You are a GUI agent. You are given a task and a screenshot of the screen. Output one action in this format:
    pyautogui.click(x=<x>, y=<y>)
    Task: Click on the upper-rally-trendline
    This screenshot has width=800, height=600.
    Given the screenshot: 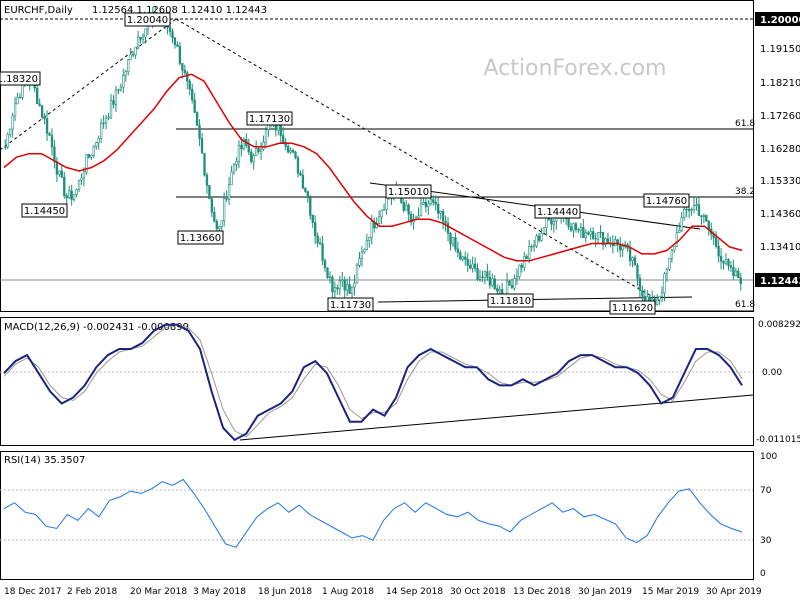 What is the action you would take?
    pyautogui.click(x=88, y=84)
    